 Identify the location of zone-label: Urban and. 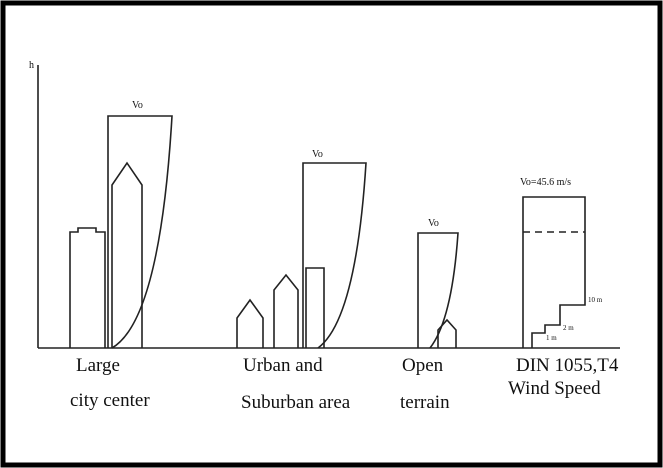
(283, 365).